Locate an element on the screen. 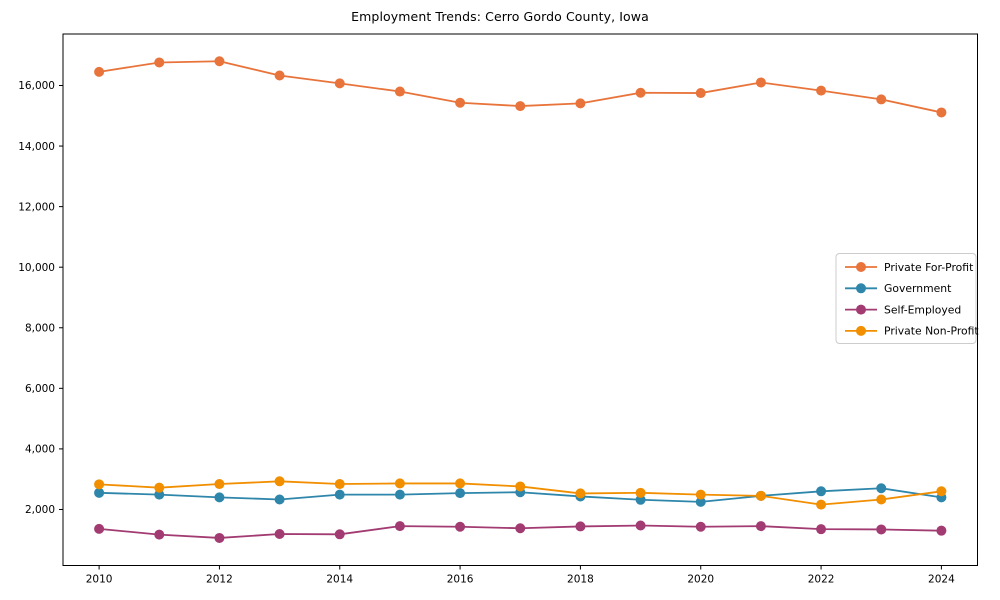  legend-swatch-marker-self-employed is located at coordinates (861, 309).